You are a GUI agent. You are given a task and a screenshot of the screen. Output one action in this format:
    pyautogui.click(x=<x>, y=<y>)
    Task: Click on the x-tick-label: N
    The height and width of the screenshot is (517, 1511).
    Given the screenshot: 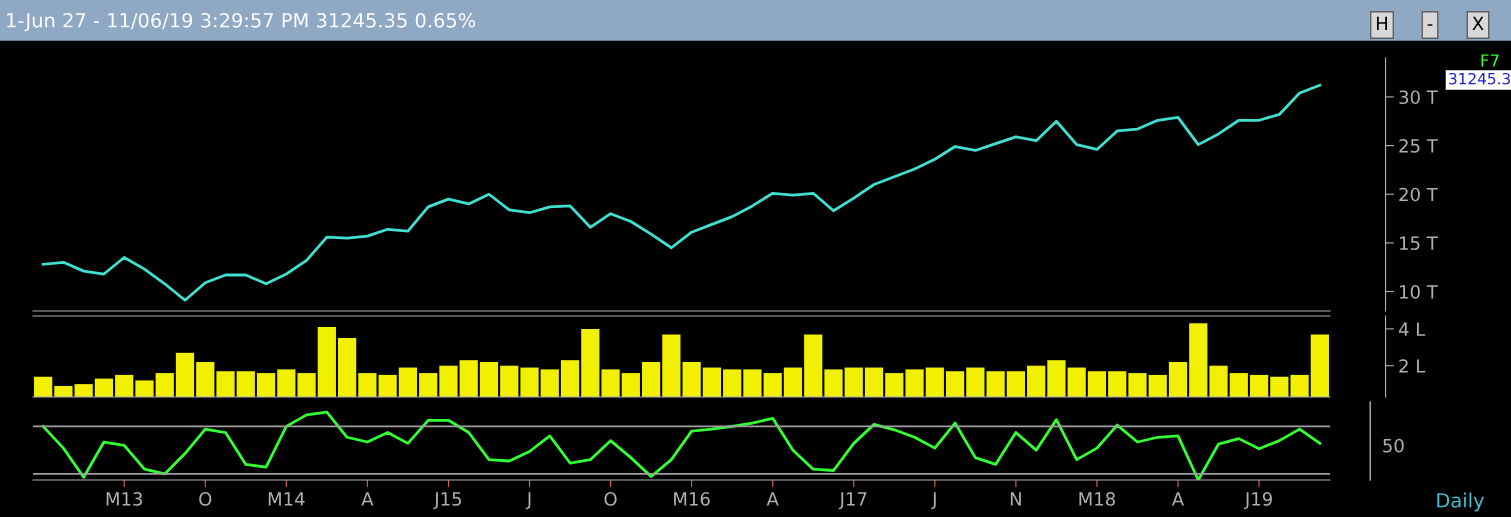 What is the action you would take?
    pyautogui.click(x=1015, y=499)
    